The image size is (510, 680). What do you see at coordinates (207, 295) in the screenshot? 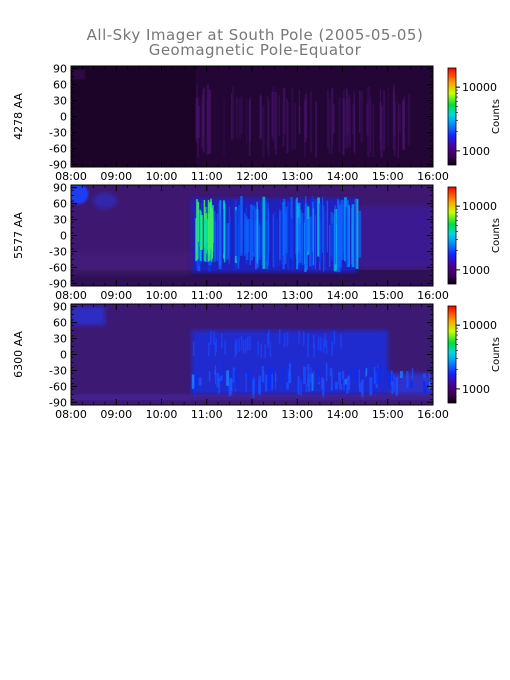
I see `x-tick-label: 11:00` at bounding box center [207, 295].